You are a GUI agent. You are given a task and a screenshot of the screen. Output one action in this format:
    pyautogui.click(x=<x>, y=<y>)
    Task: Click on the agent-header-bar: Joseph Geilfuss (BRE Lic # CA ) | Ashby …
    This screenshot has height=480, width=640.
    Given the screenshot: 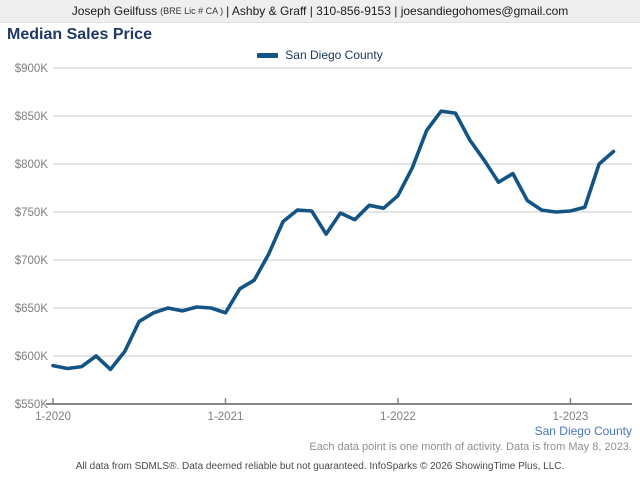 What is the action you would take?
    pyautogui.click(x=320, y=11)
    